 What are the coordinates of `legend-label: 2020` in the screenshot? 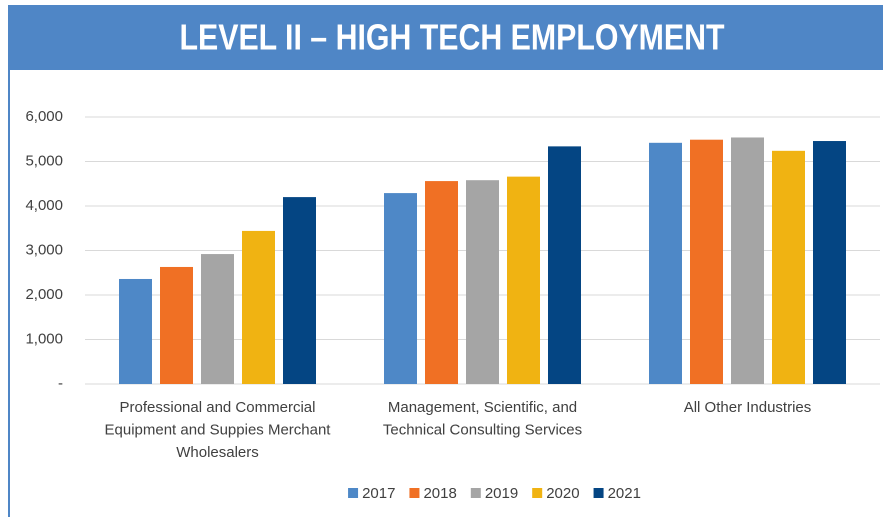 It's located at (562, 493).